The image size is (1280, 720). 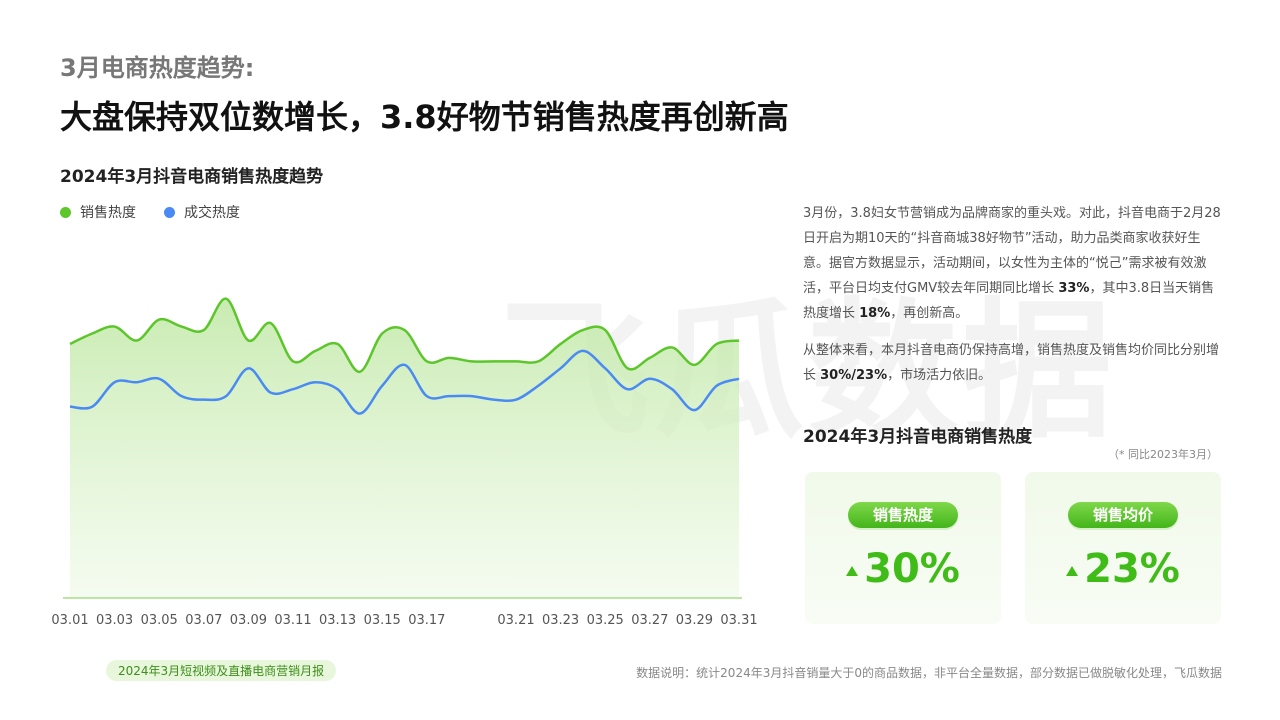 I want to click on legend-label: 销售热度, so click(x=108, y=213).